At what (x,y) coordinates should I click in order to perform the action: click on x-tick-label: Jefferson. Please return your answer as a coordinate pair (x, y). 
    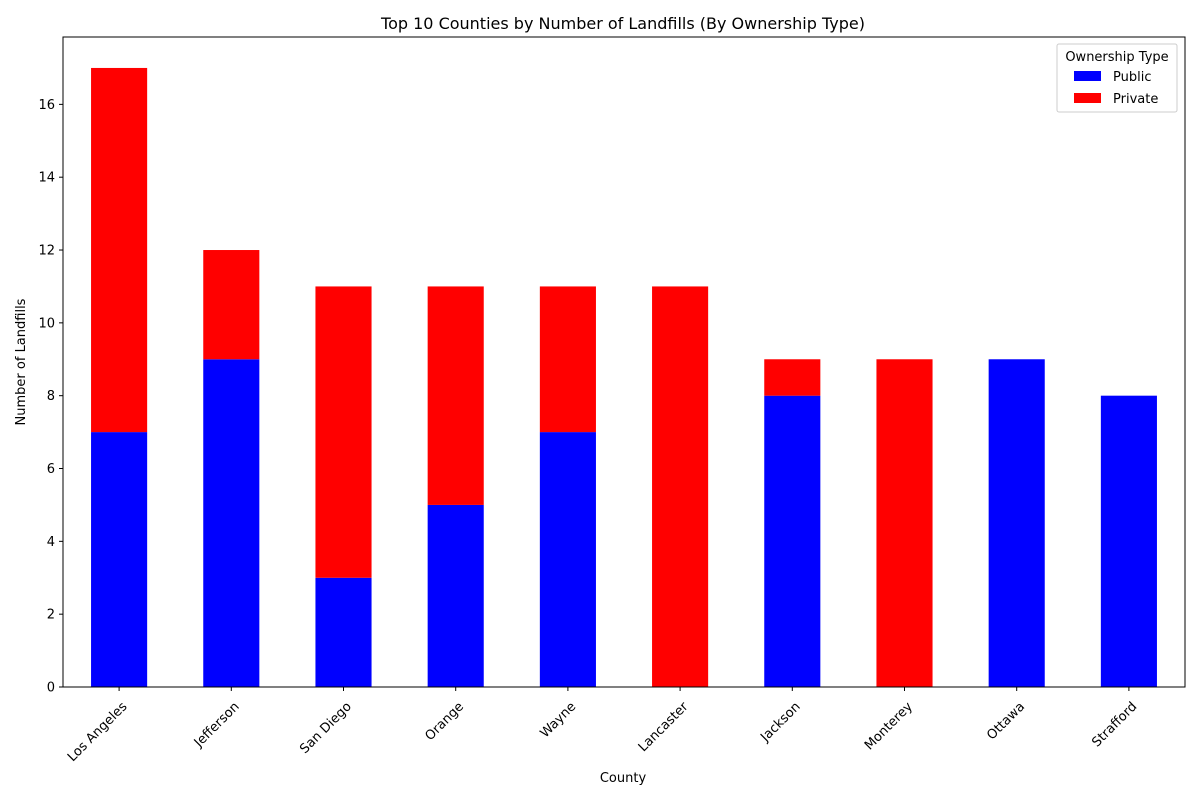
    Looking at the image, I should click on (217, 725).